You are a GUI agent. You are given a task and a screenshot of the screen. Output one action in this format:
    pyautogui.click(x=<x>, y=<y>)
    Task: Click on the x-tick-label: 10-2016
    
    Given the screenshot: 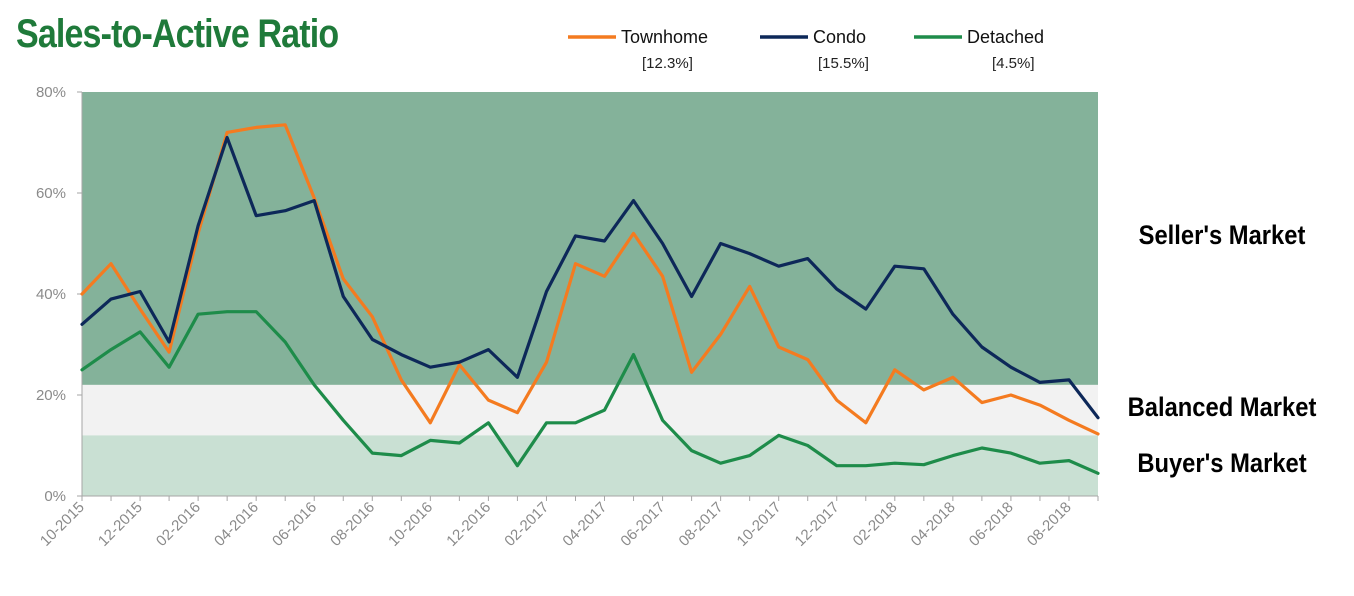 What is the action you would take?
    pyautogui.click(x=410, y=524)
    